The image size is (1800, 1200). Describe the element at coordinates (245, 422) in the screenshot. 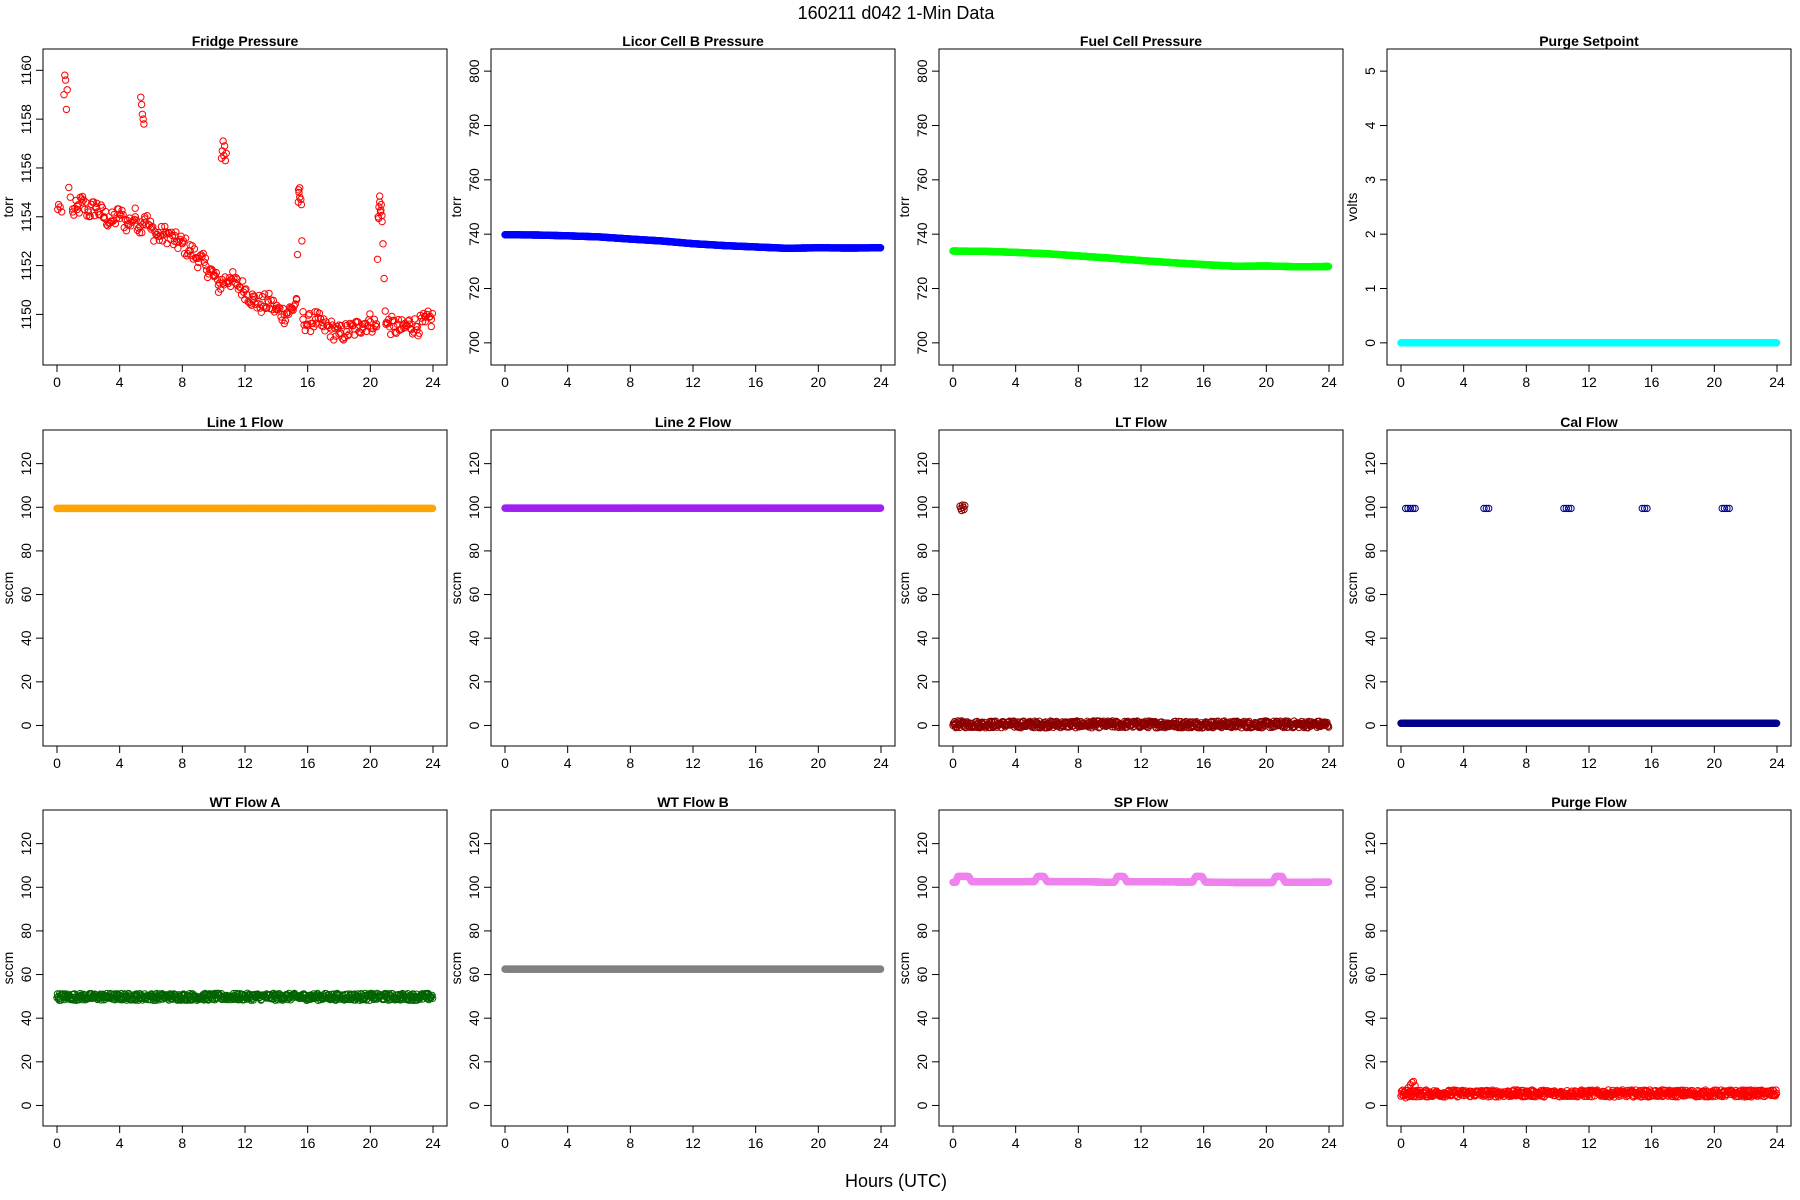

I see `panel-title: Line 1 Flow` at that location.